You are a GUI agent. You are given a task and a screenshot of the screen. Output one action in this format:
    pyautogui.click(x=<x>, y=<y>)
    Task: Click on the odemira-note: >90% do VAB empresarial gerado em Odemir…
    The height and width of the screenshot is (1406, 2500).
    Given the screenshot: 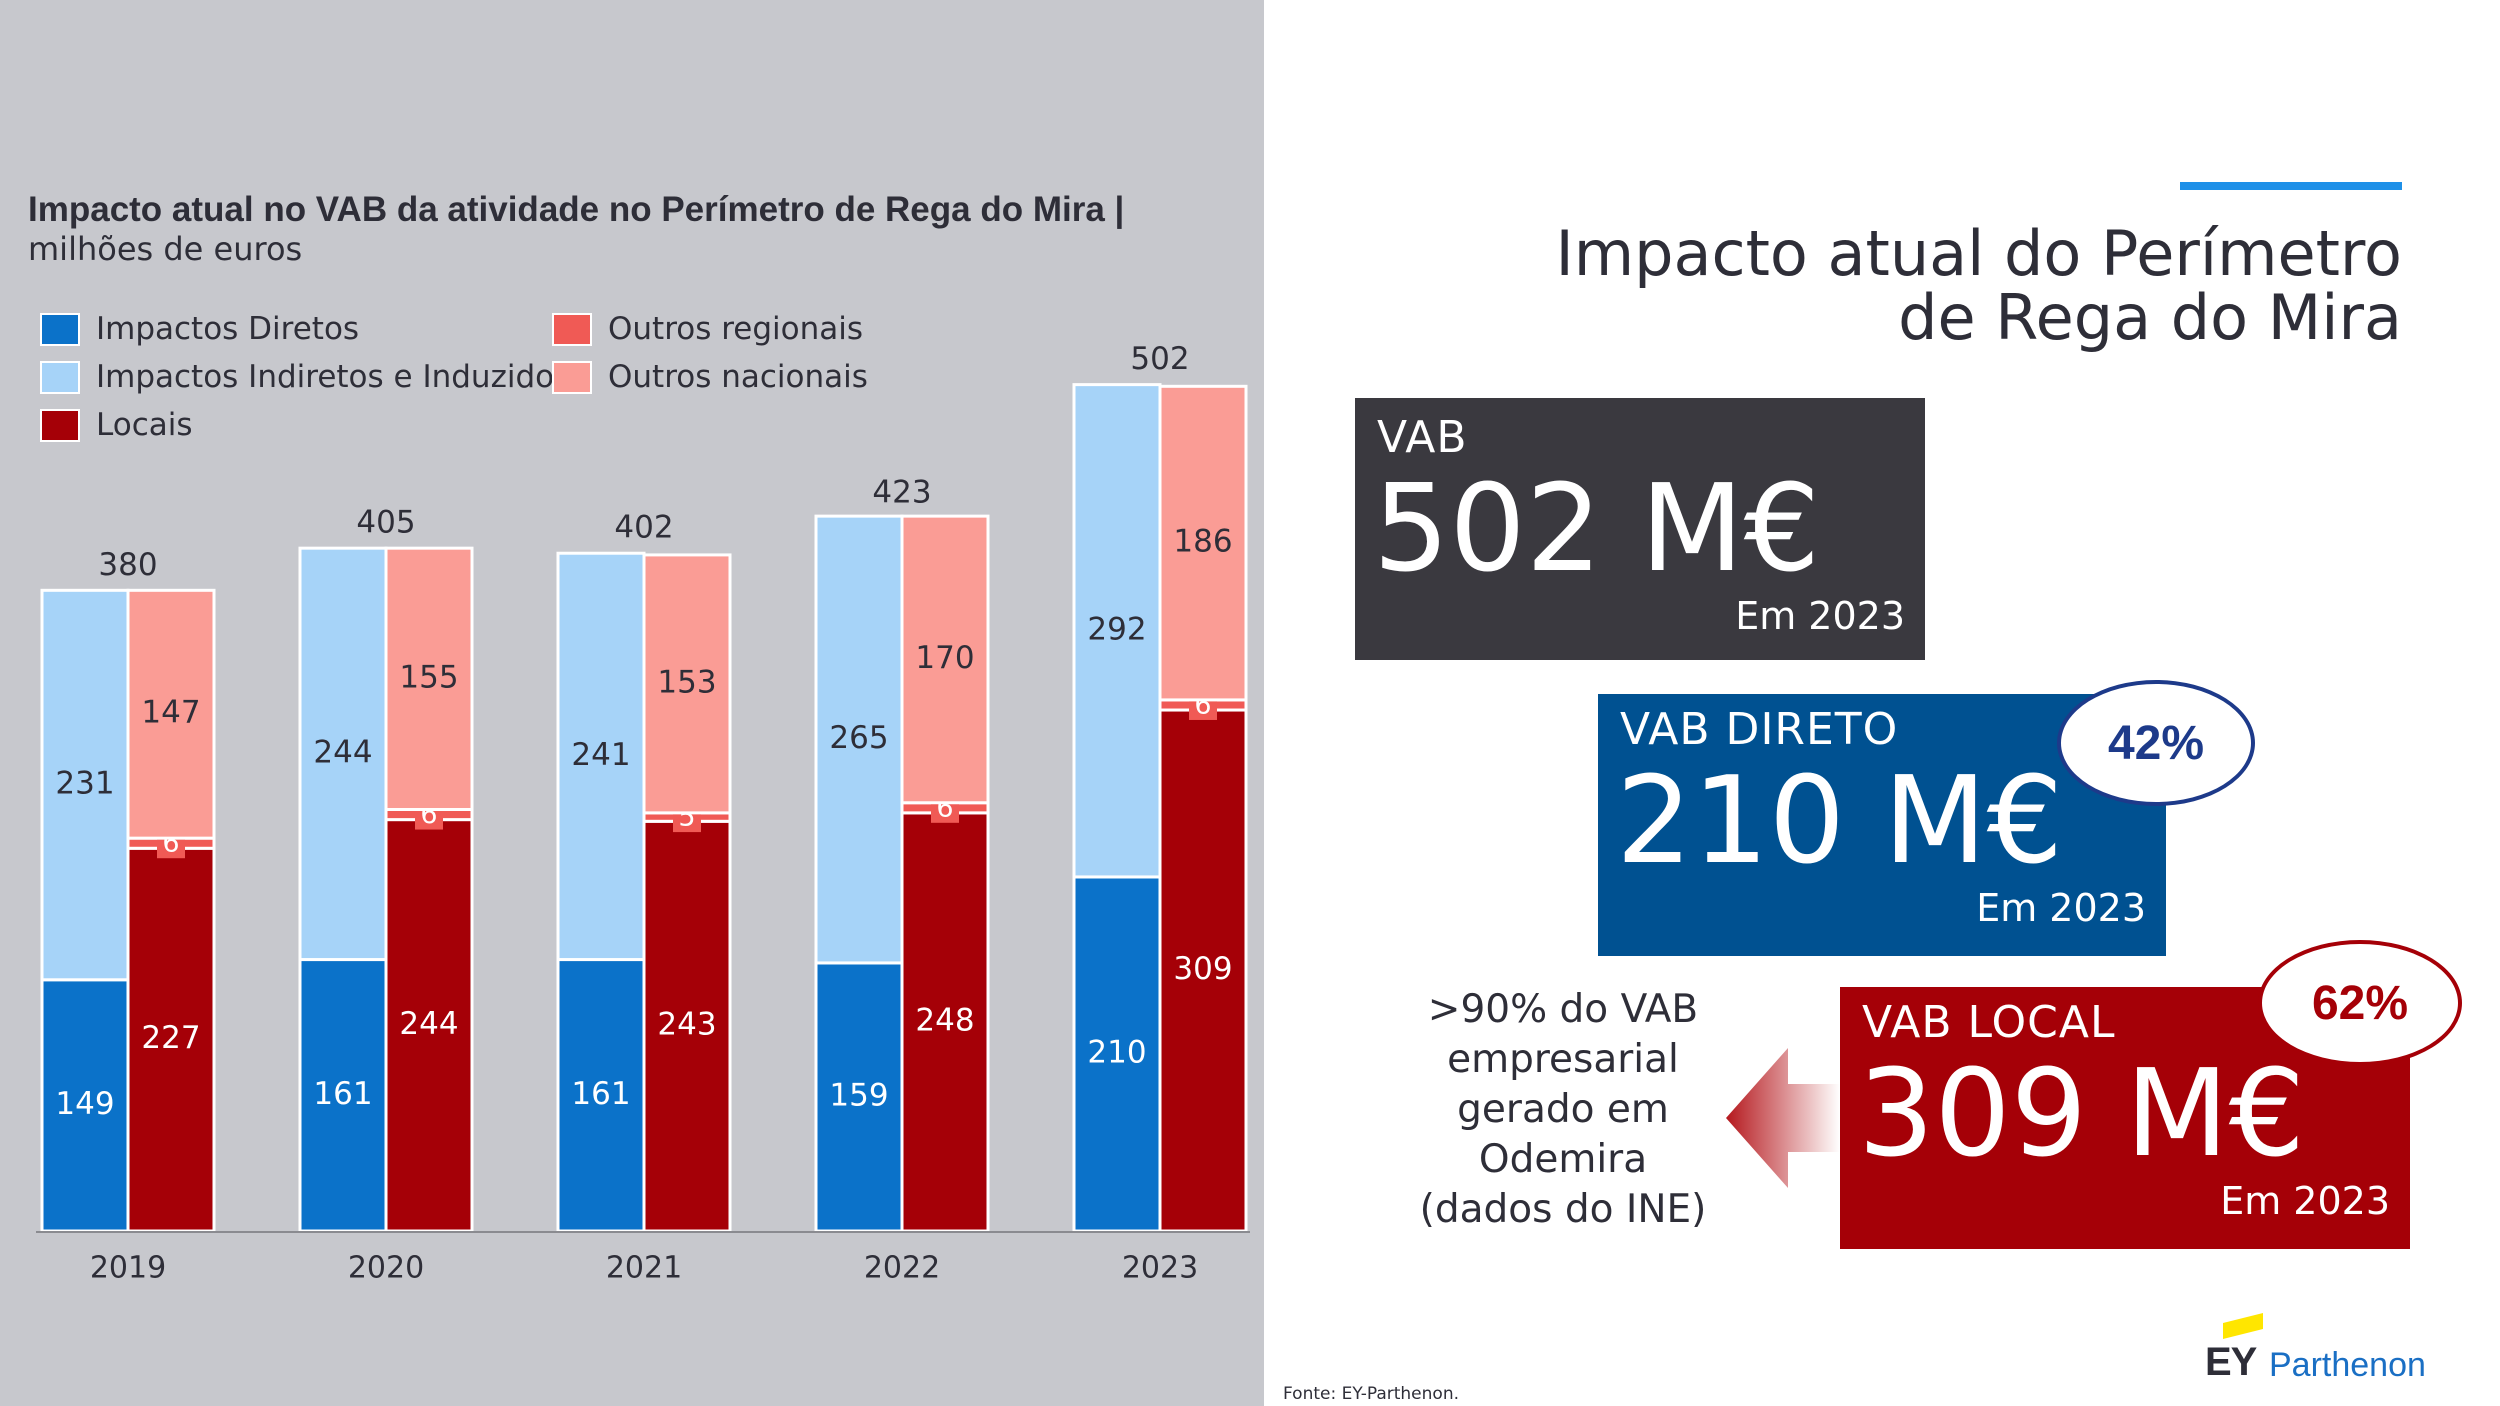 What is the action you would take?
    pyautogui.click(x=1563, y=1109)
    